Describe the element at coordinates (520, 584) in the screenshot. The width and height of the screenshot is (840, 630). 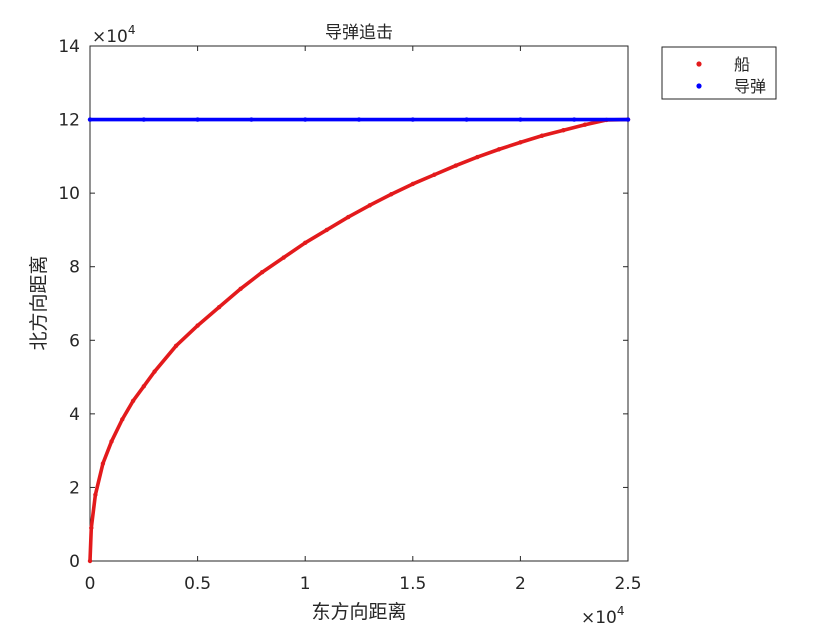
I see `x-tick-label: 2` at that location.